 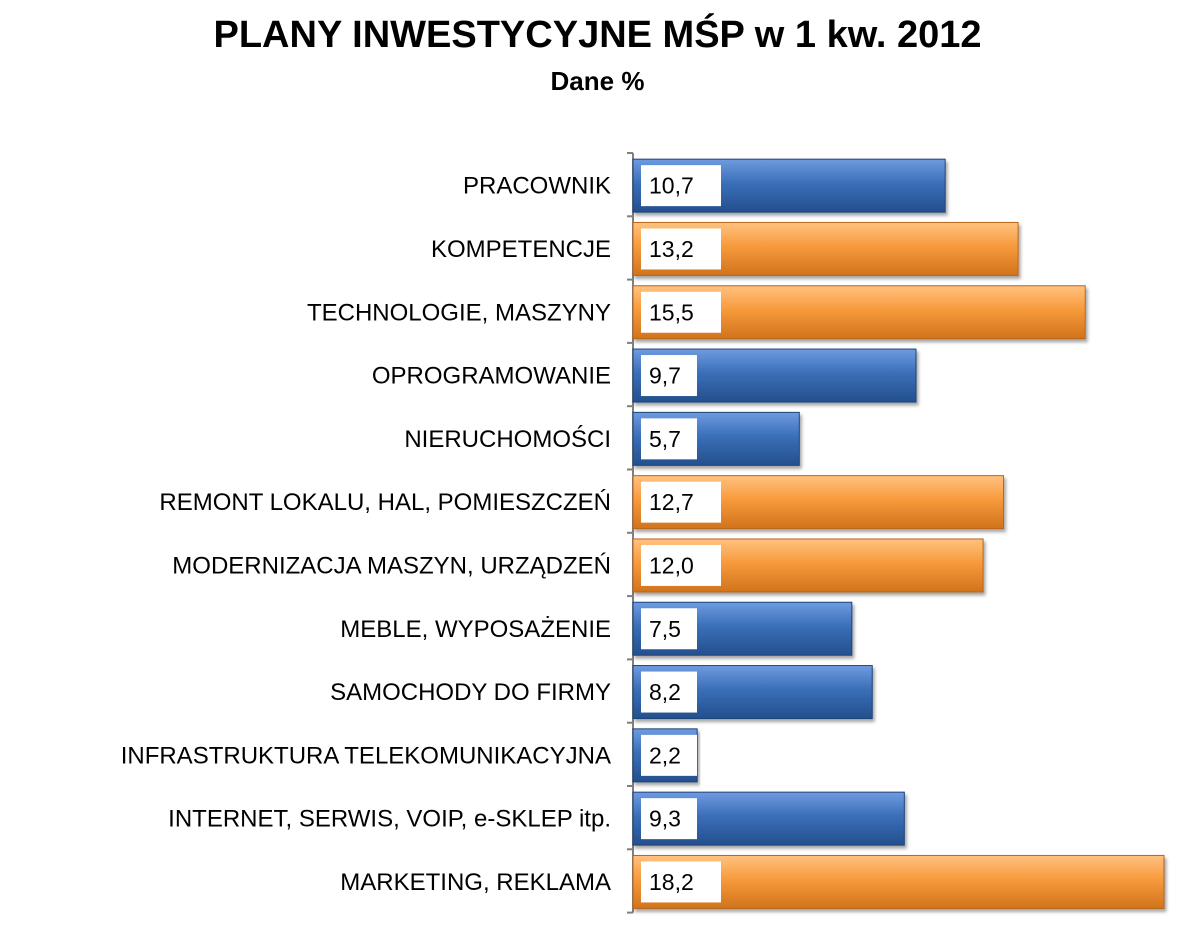 What do you see at coordinates (671, 249) in the screenshot?
I see `value-label: 13,2` at bounding box center [671, 249].